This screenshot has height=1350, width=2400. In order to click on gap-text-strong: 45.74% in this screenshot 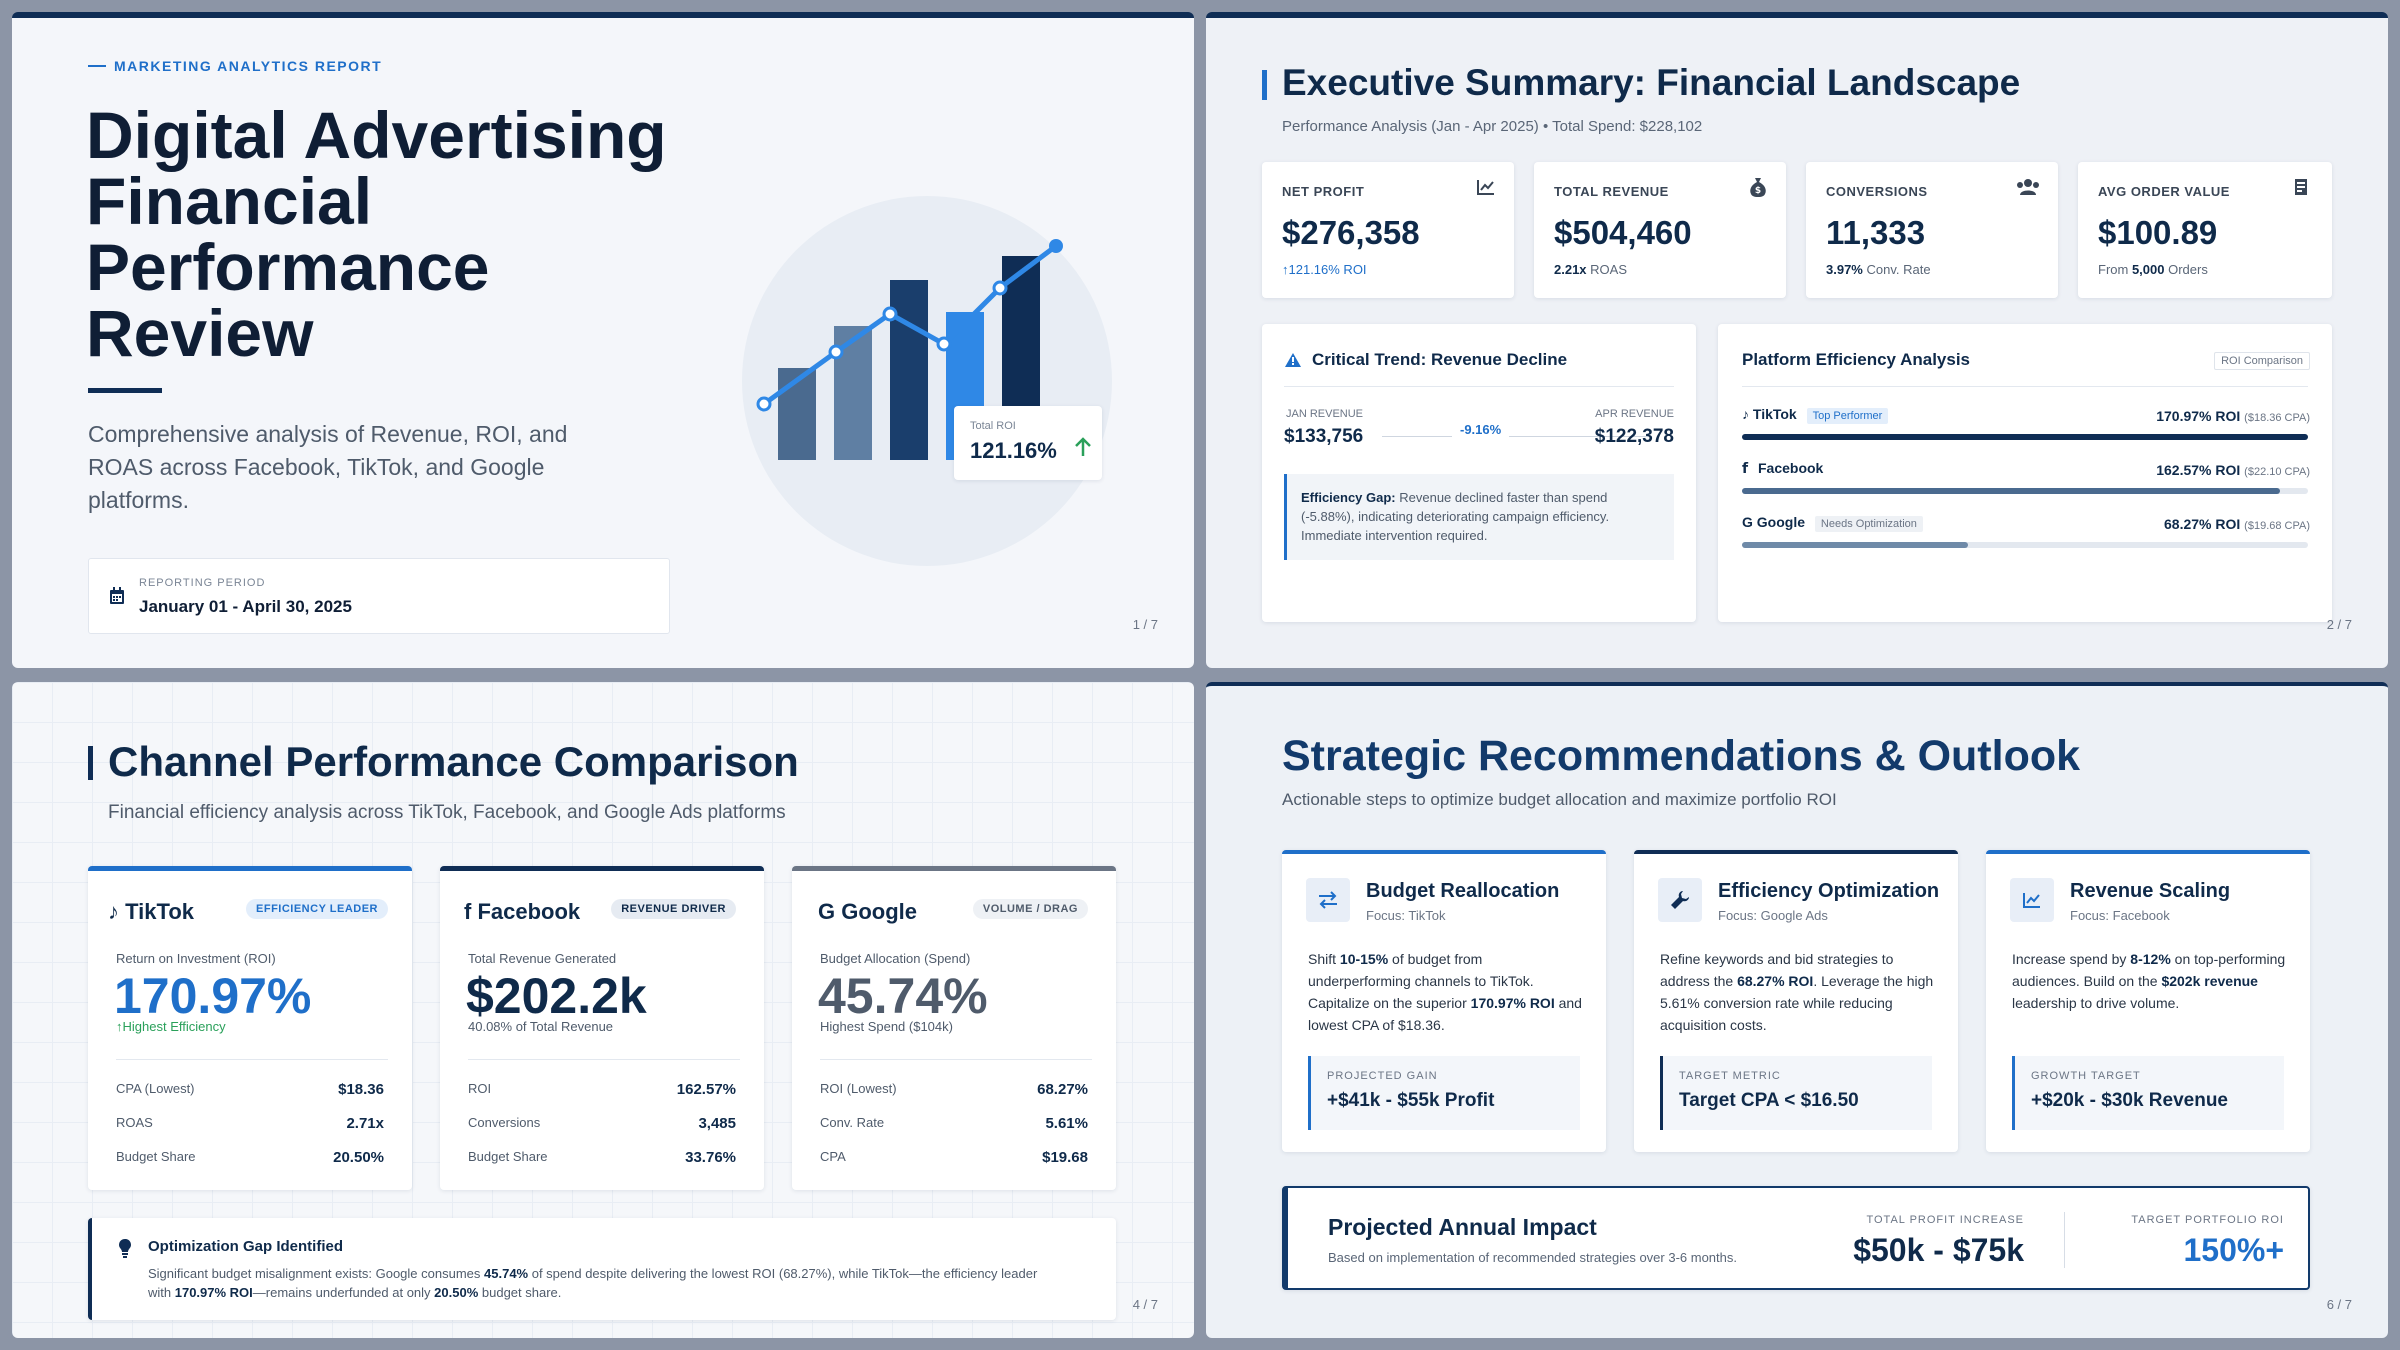, I will do `click(506, 1273)`.